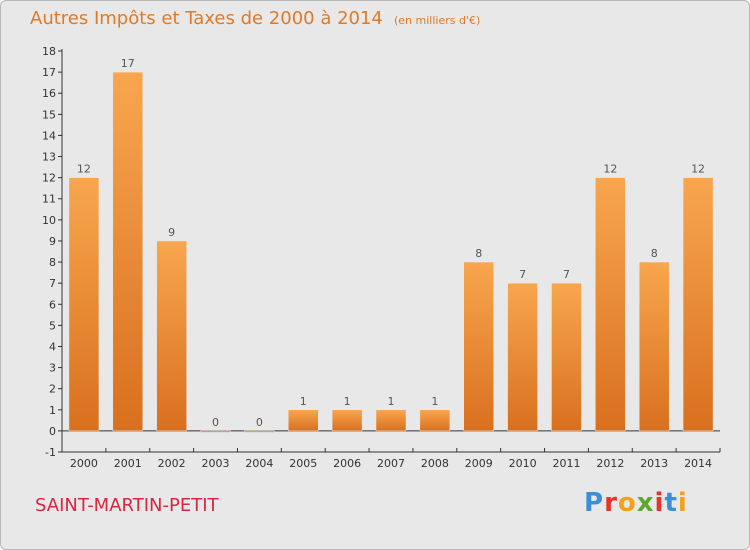 The width and height of the screenshot is (750, 550). What do you see at coordinates (52, 389) in the screenshot?
I see `y-tick-label: 2` at bounding box center [52, 389].